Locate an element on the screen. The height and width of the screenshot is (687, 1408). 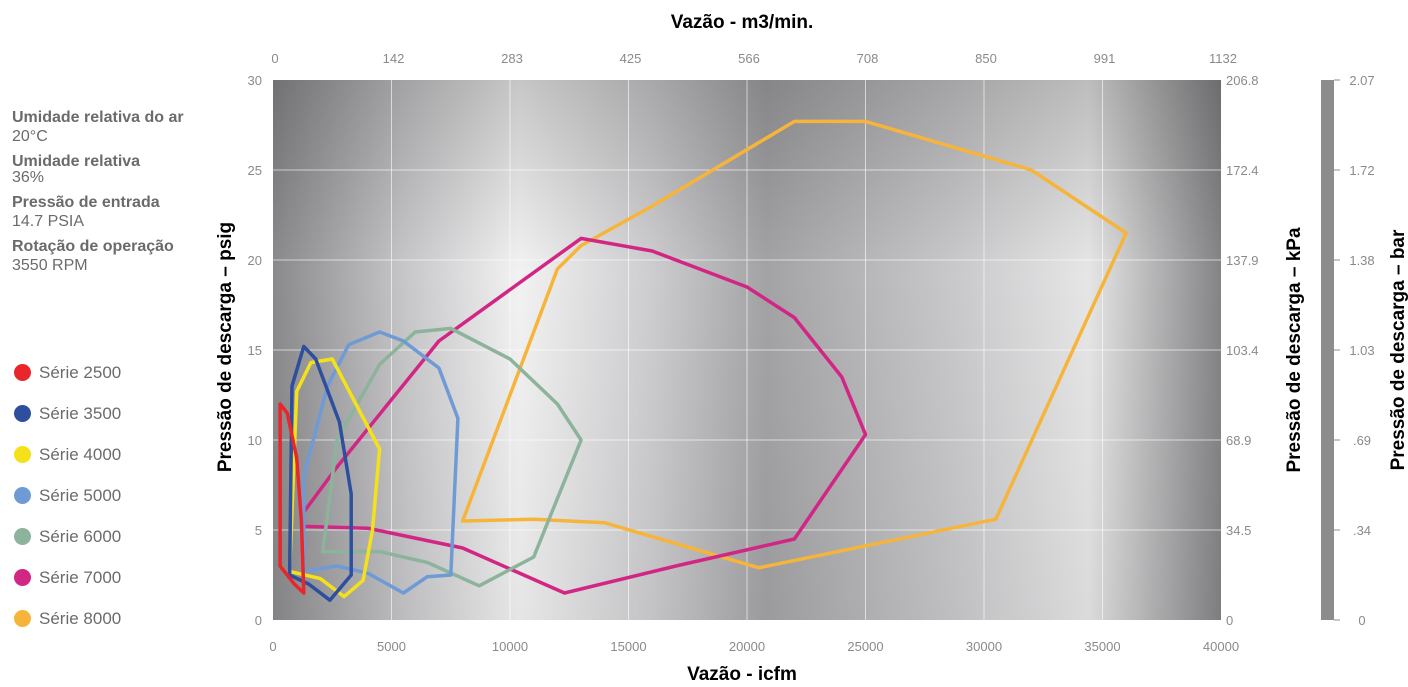
x-tick-label: 35000 is located at coordinates (1102, 646).